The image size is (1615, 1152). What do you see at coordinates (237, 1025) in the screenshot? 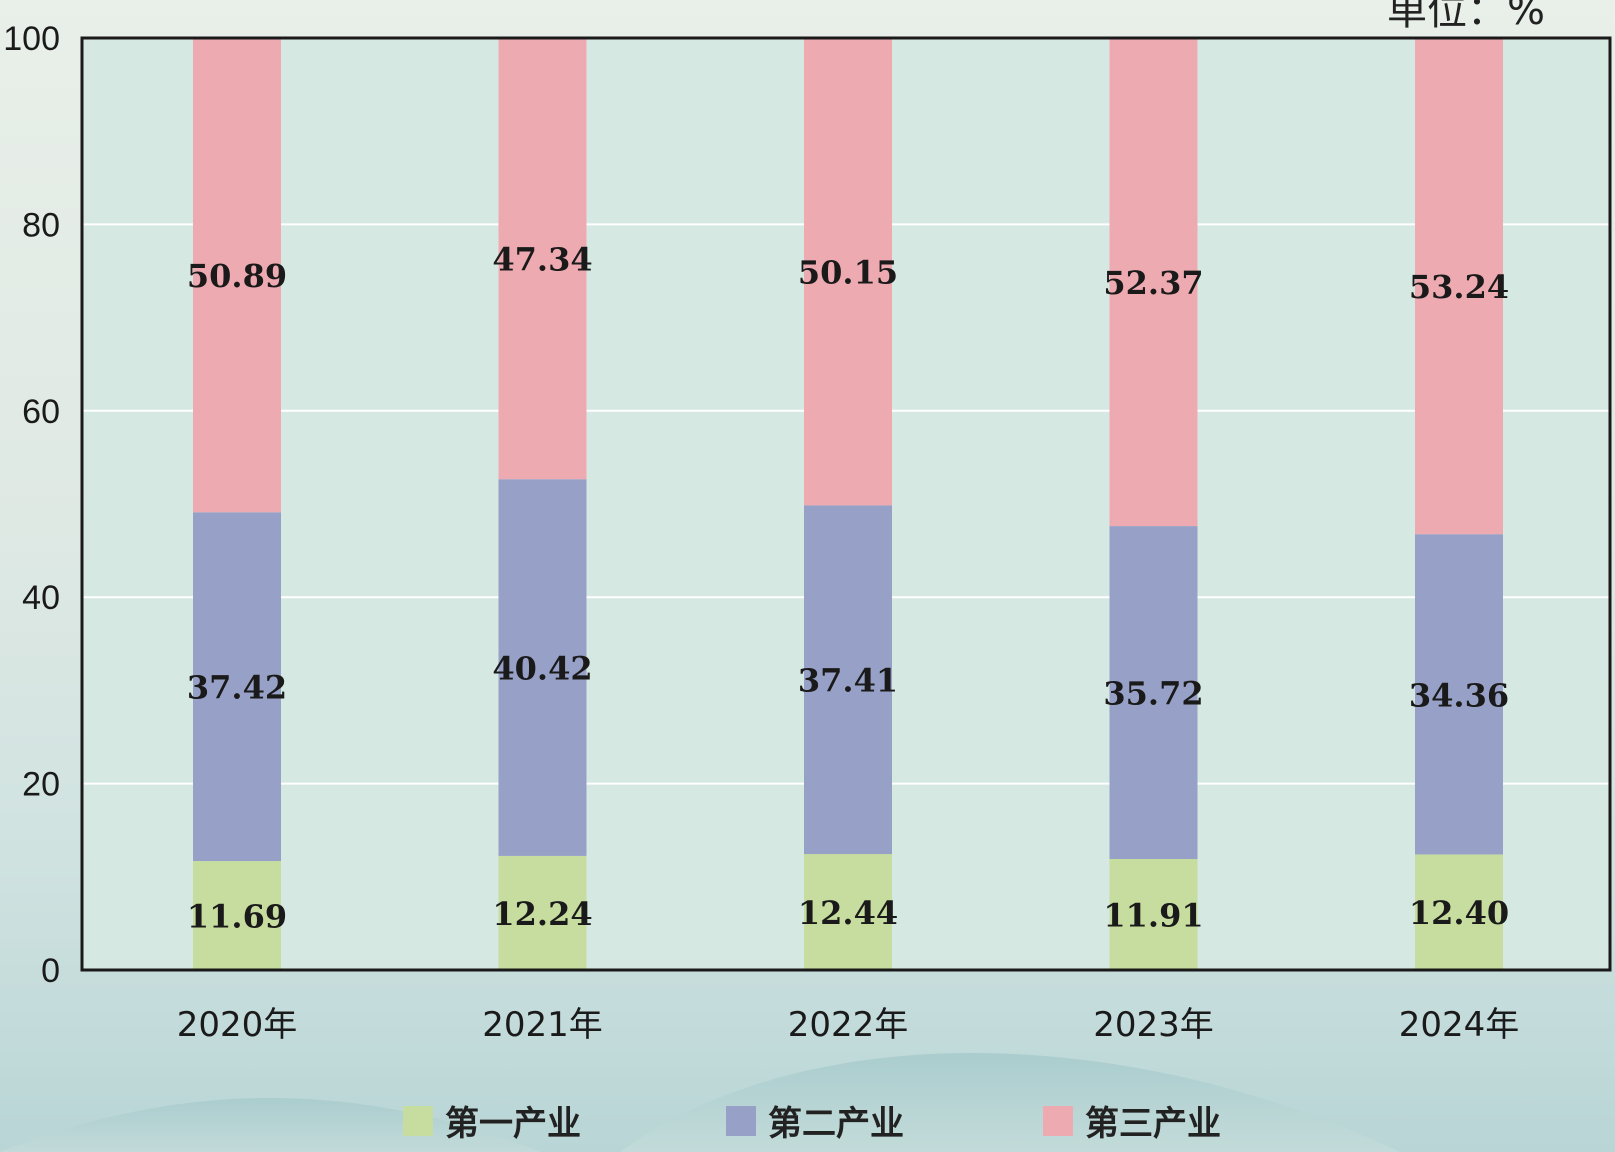
I see `x-tick-label: 2020年` at bounding box center [237, 1025].